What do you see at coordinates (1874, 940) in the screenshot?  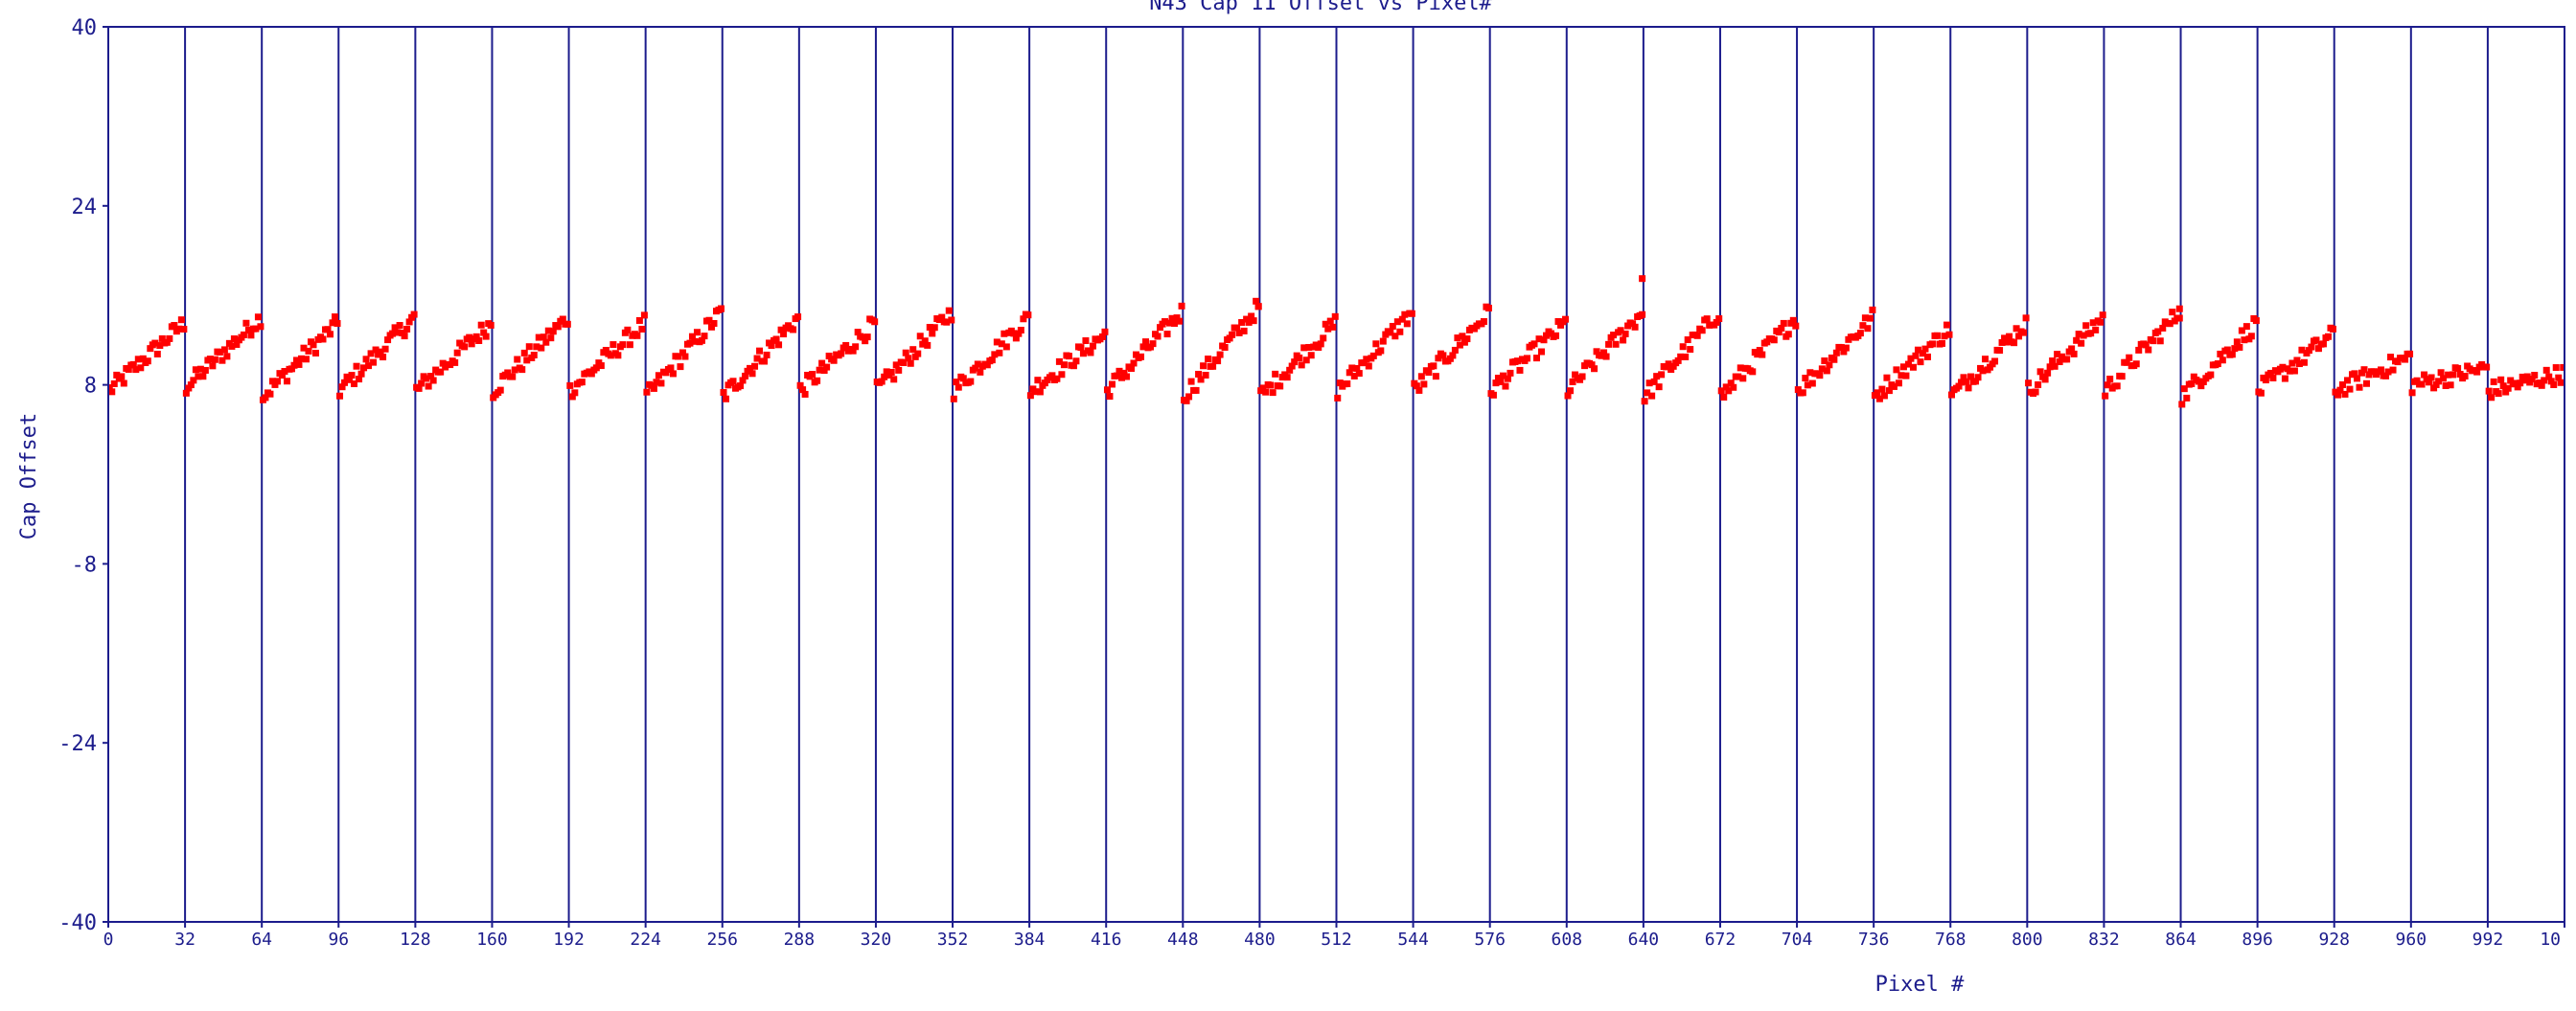 I see `x-tick-label: 736` at bounding box center [1874, 940].